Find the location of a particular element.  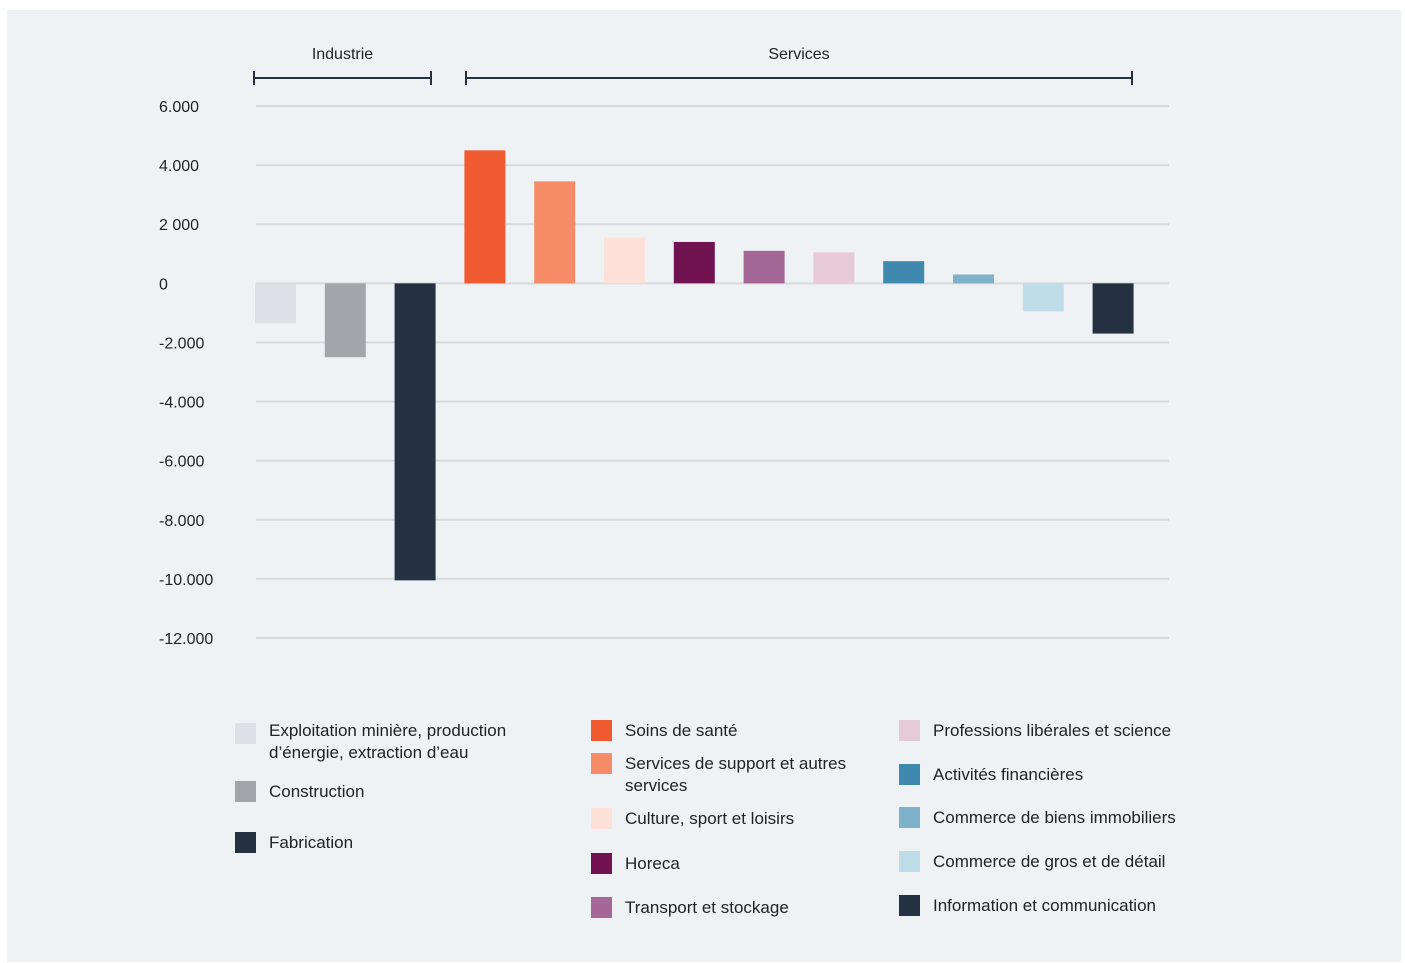

y-tick-label: -10.000 is located at coordinates (186, 580).